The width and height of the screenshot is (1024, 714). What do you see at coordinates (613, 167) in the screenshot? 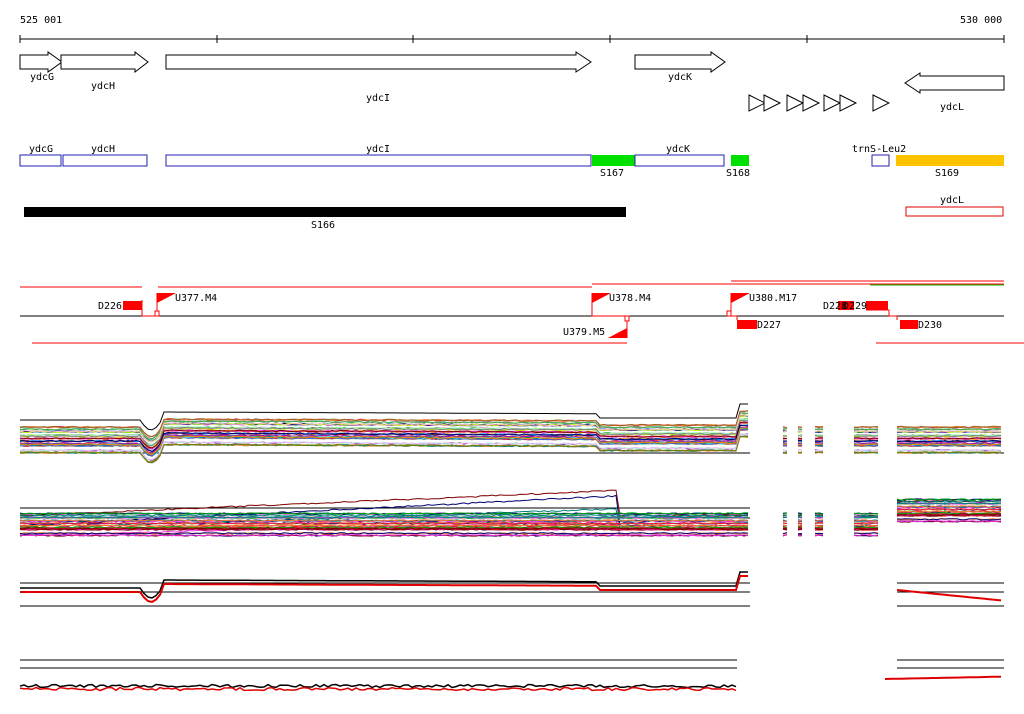
I see `feature-box-S167: S167` at bounding box center [613, 167].